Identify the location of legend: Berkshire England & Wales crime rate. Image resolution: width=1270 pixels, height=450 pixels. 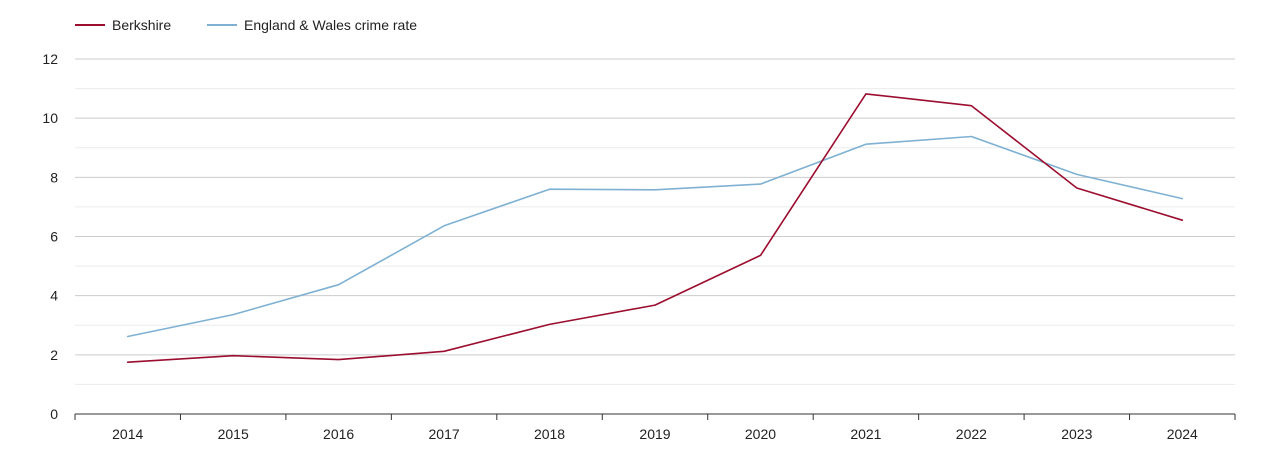
(246, 25).